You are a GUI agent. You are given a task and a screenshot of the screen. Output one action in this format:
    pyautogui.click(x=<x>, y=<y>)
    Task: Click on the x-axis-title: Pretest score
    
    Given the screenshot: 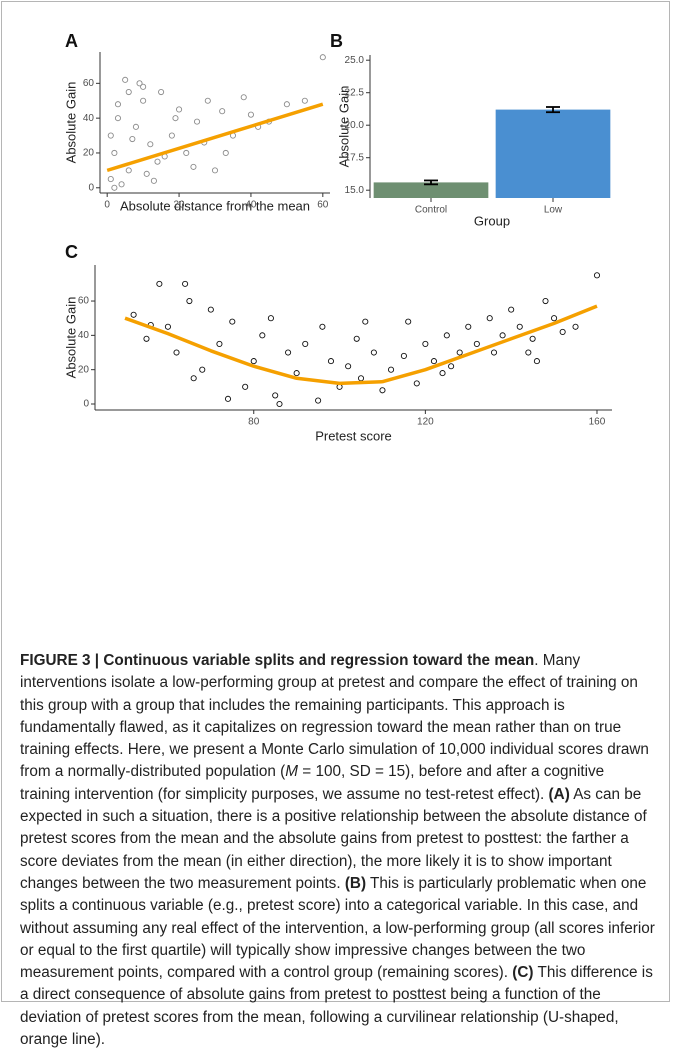 What is the action you would take?
    pyautogui.click(x=353, y=435)
    